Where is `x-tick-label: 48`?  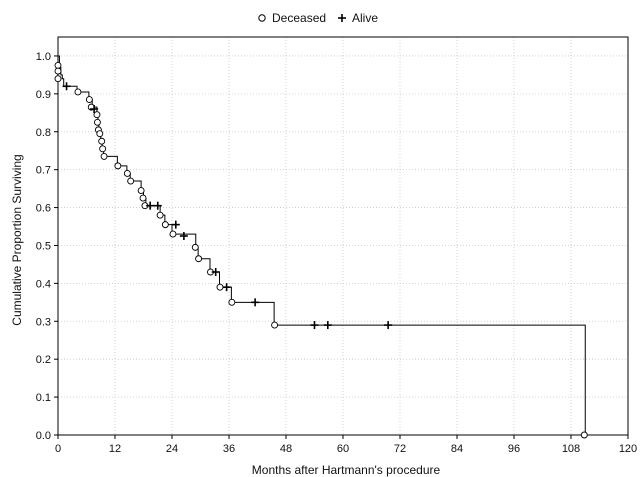 x-tick-label: 48 is located at coordinates (286, 449).